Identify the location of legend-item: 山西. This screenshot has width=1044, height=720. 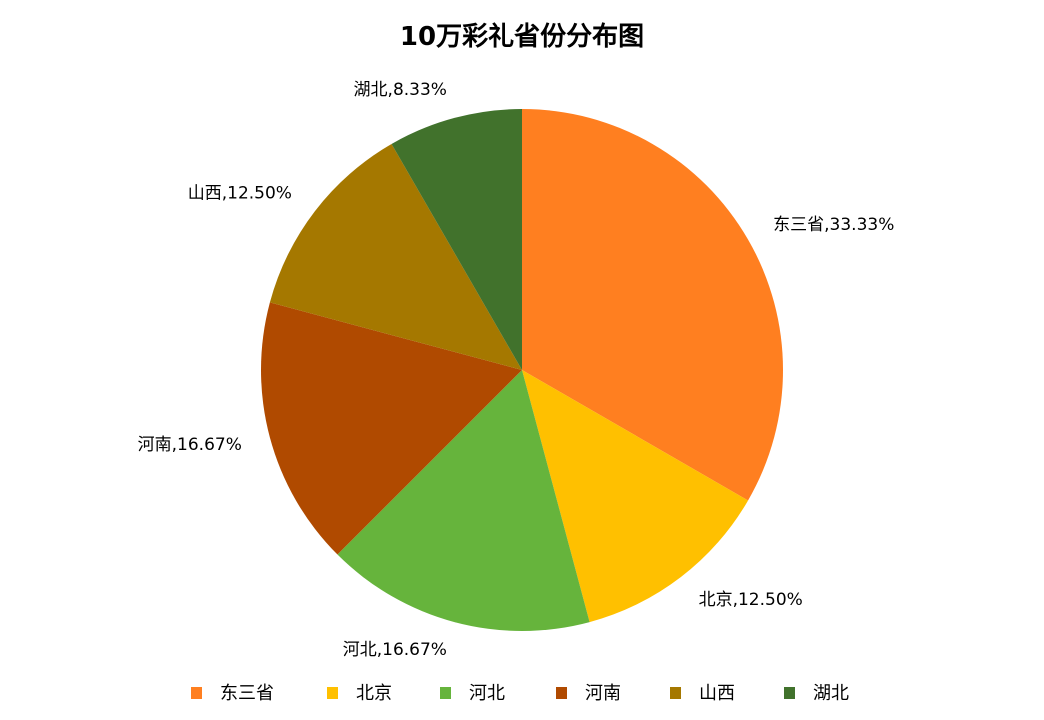
(702, 693).